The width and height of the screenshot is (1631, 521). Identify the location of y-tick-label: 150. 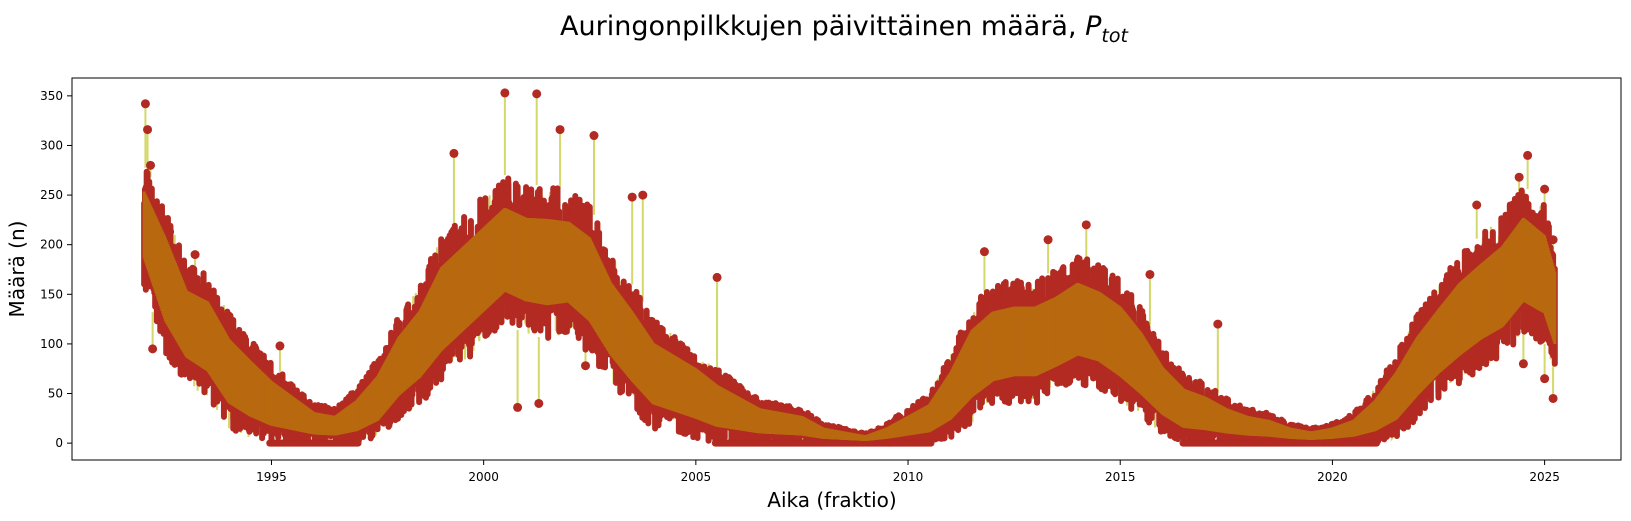
(51, 294).